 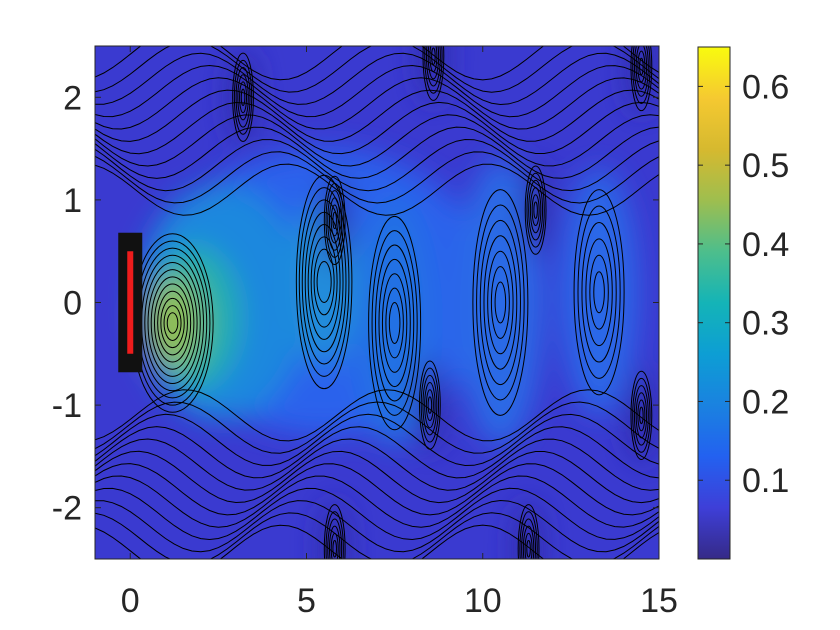 I want to click on x-tick-label: 0, so click(x=130, y=601).